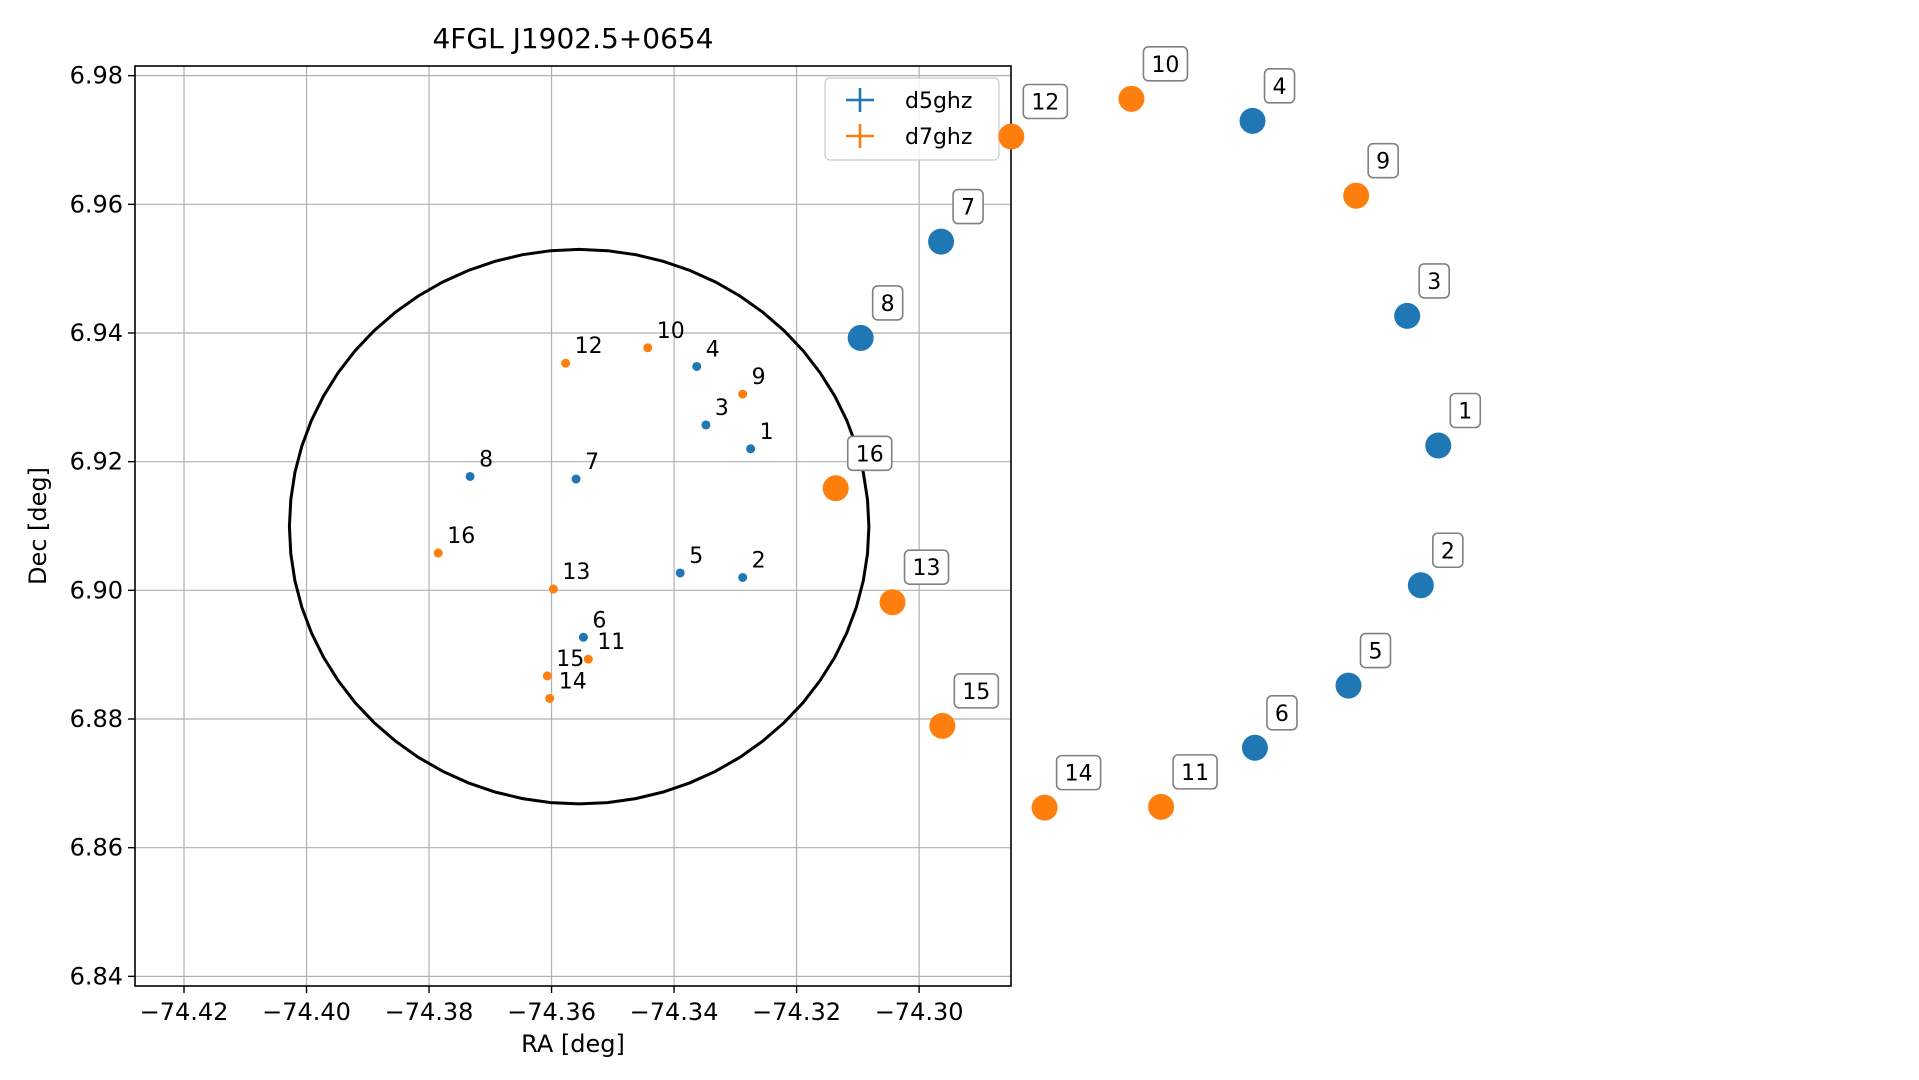 The width and height of the screenshot is (1919, 1080). I want to click on y-axis-label: Dec [deg], so click(38, 526).